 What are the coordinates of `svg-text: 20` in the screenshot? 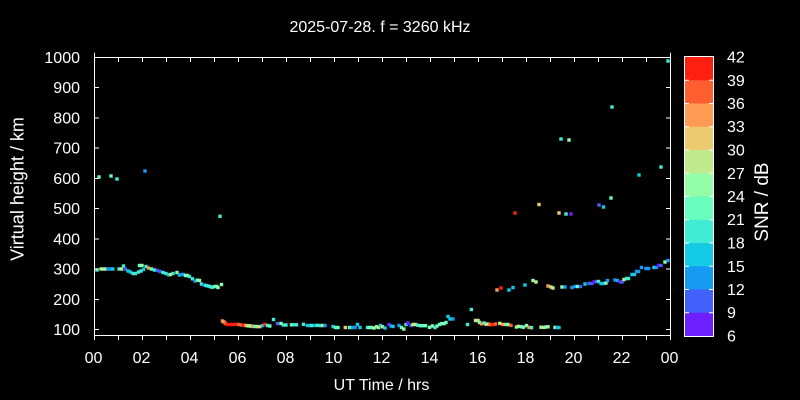 It's located at (574, 358).